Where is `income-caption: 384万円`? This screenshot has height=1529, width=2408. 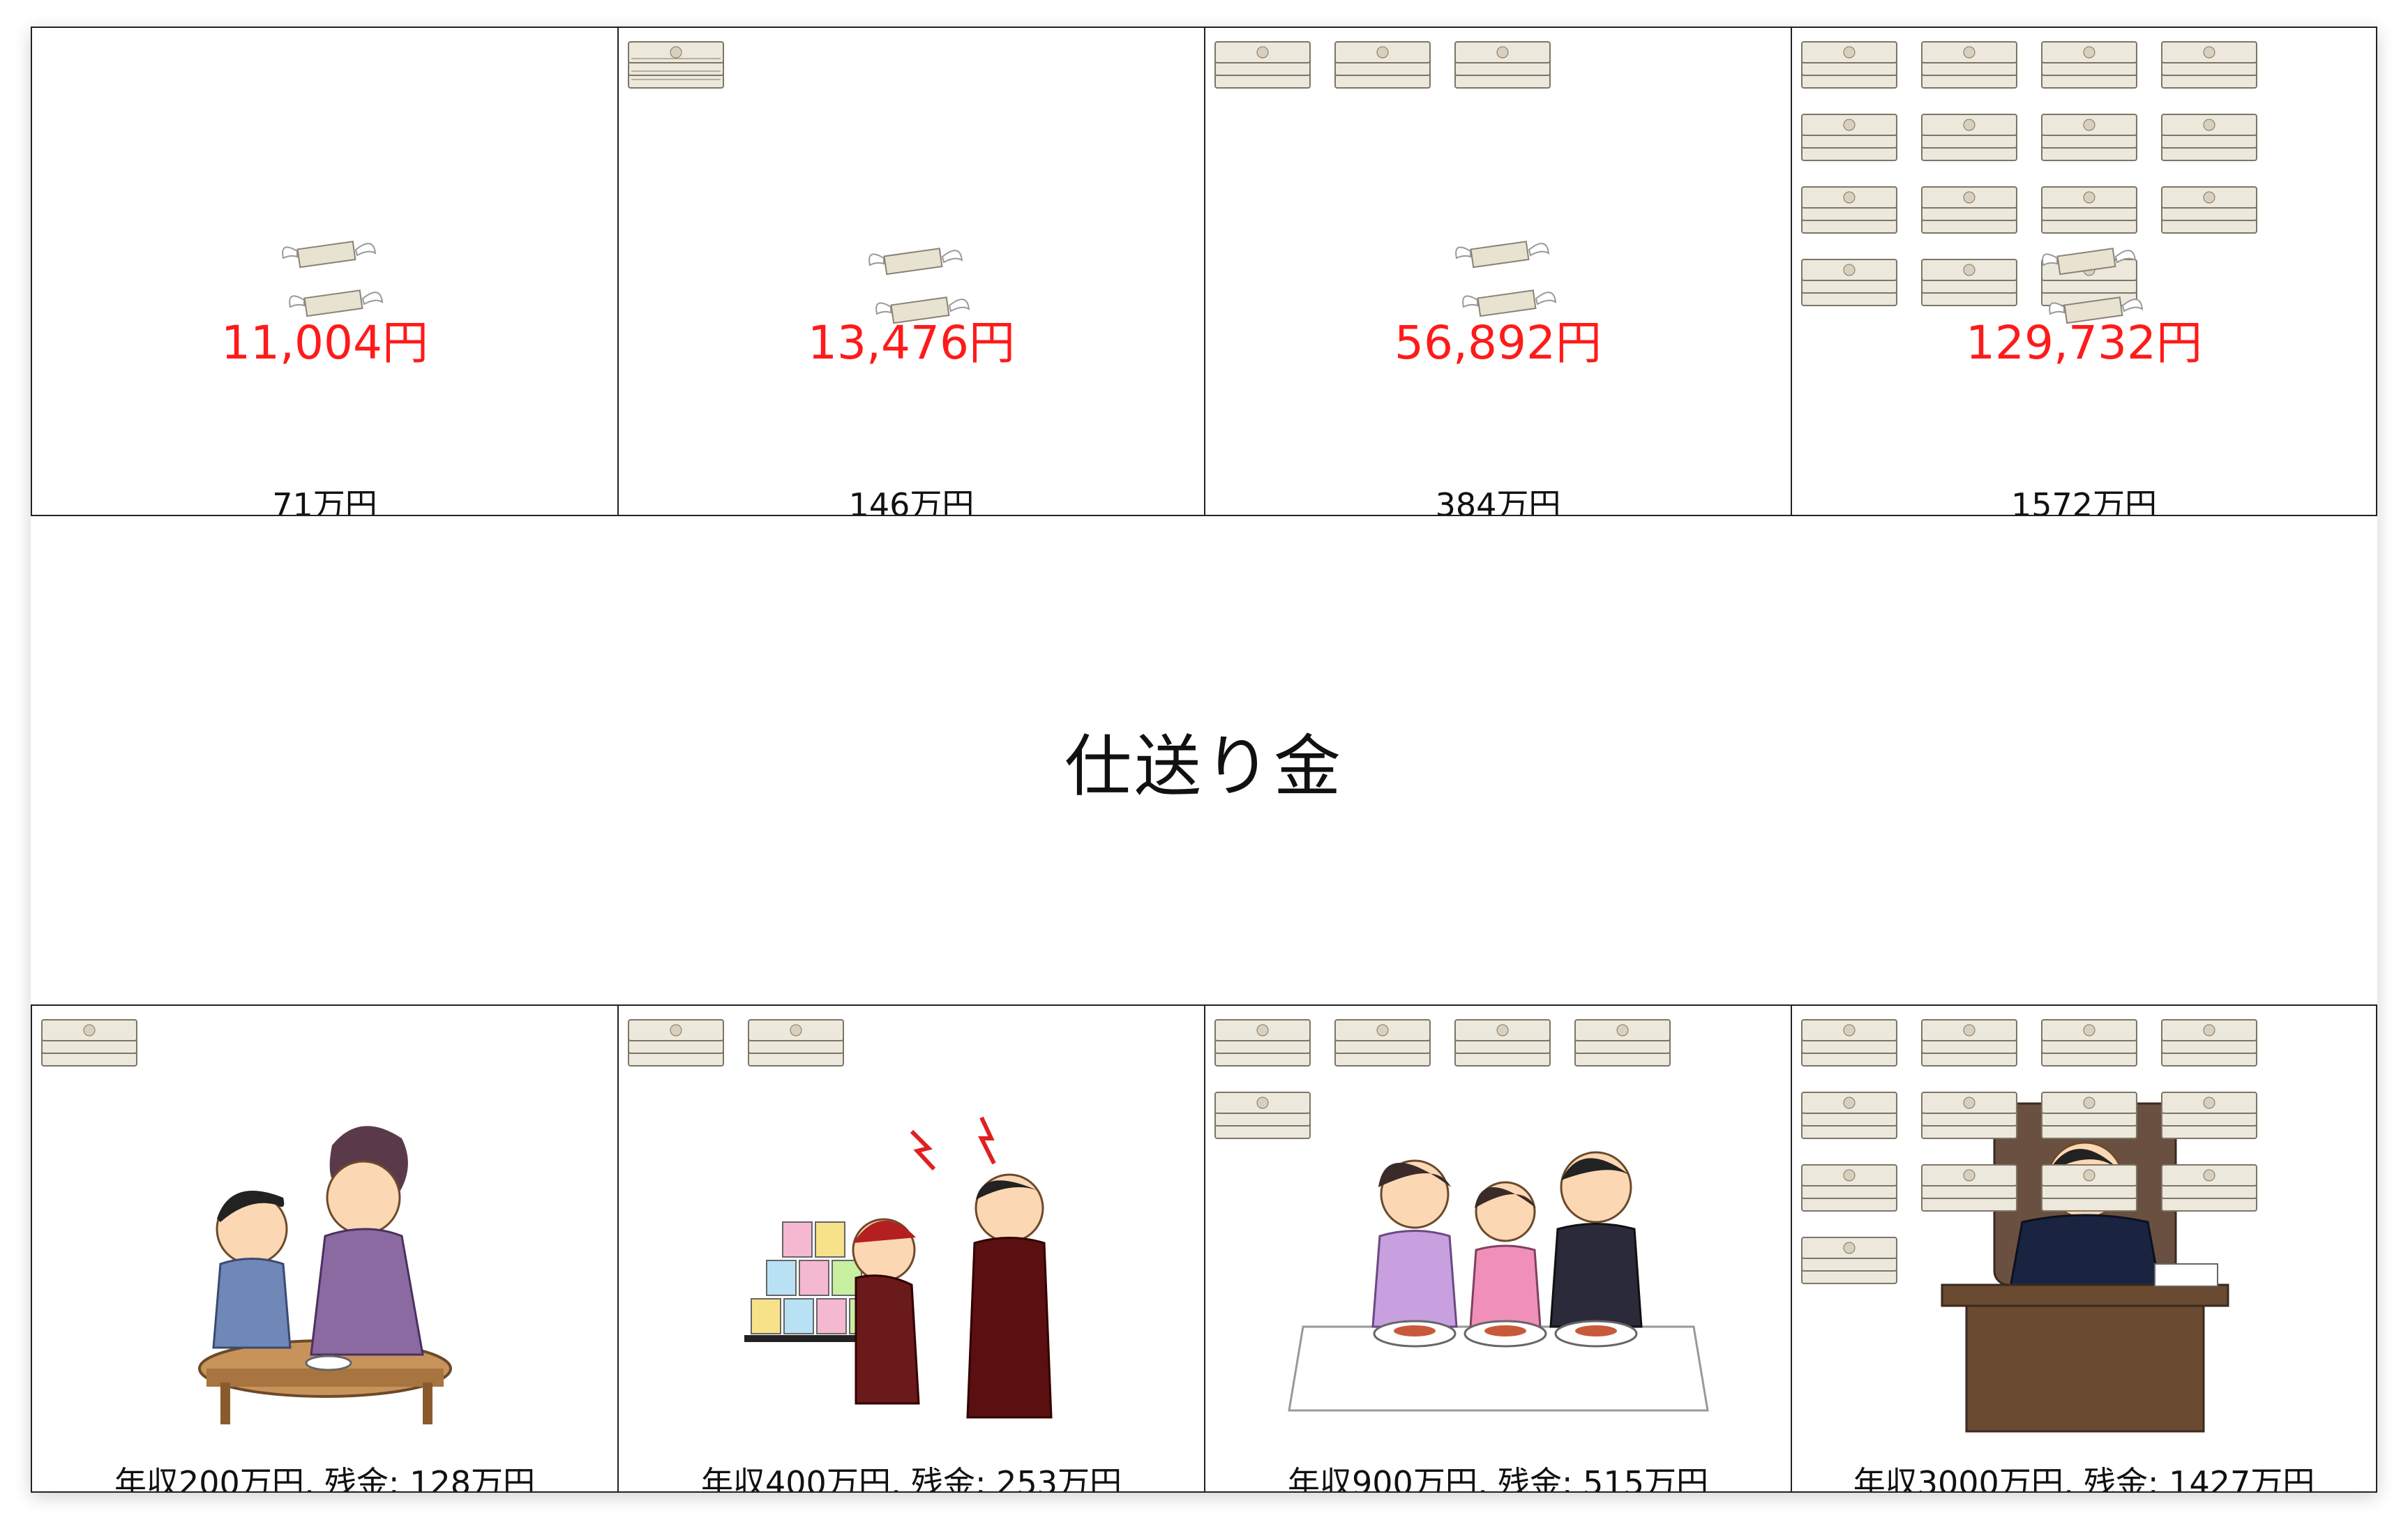 income-caption: 384万円 is located at coordinates (1498, 501).